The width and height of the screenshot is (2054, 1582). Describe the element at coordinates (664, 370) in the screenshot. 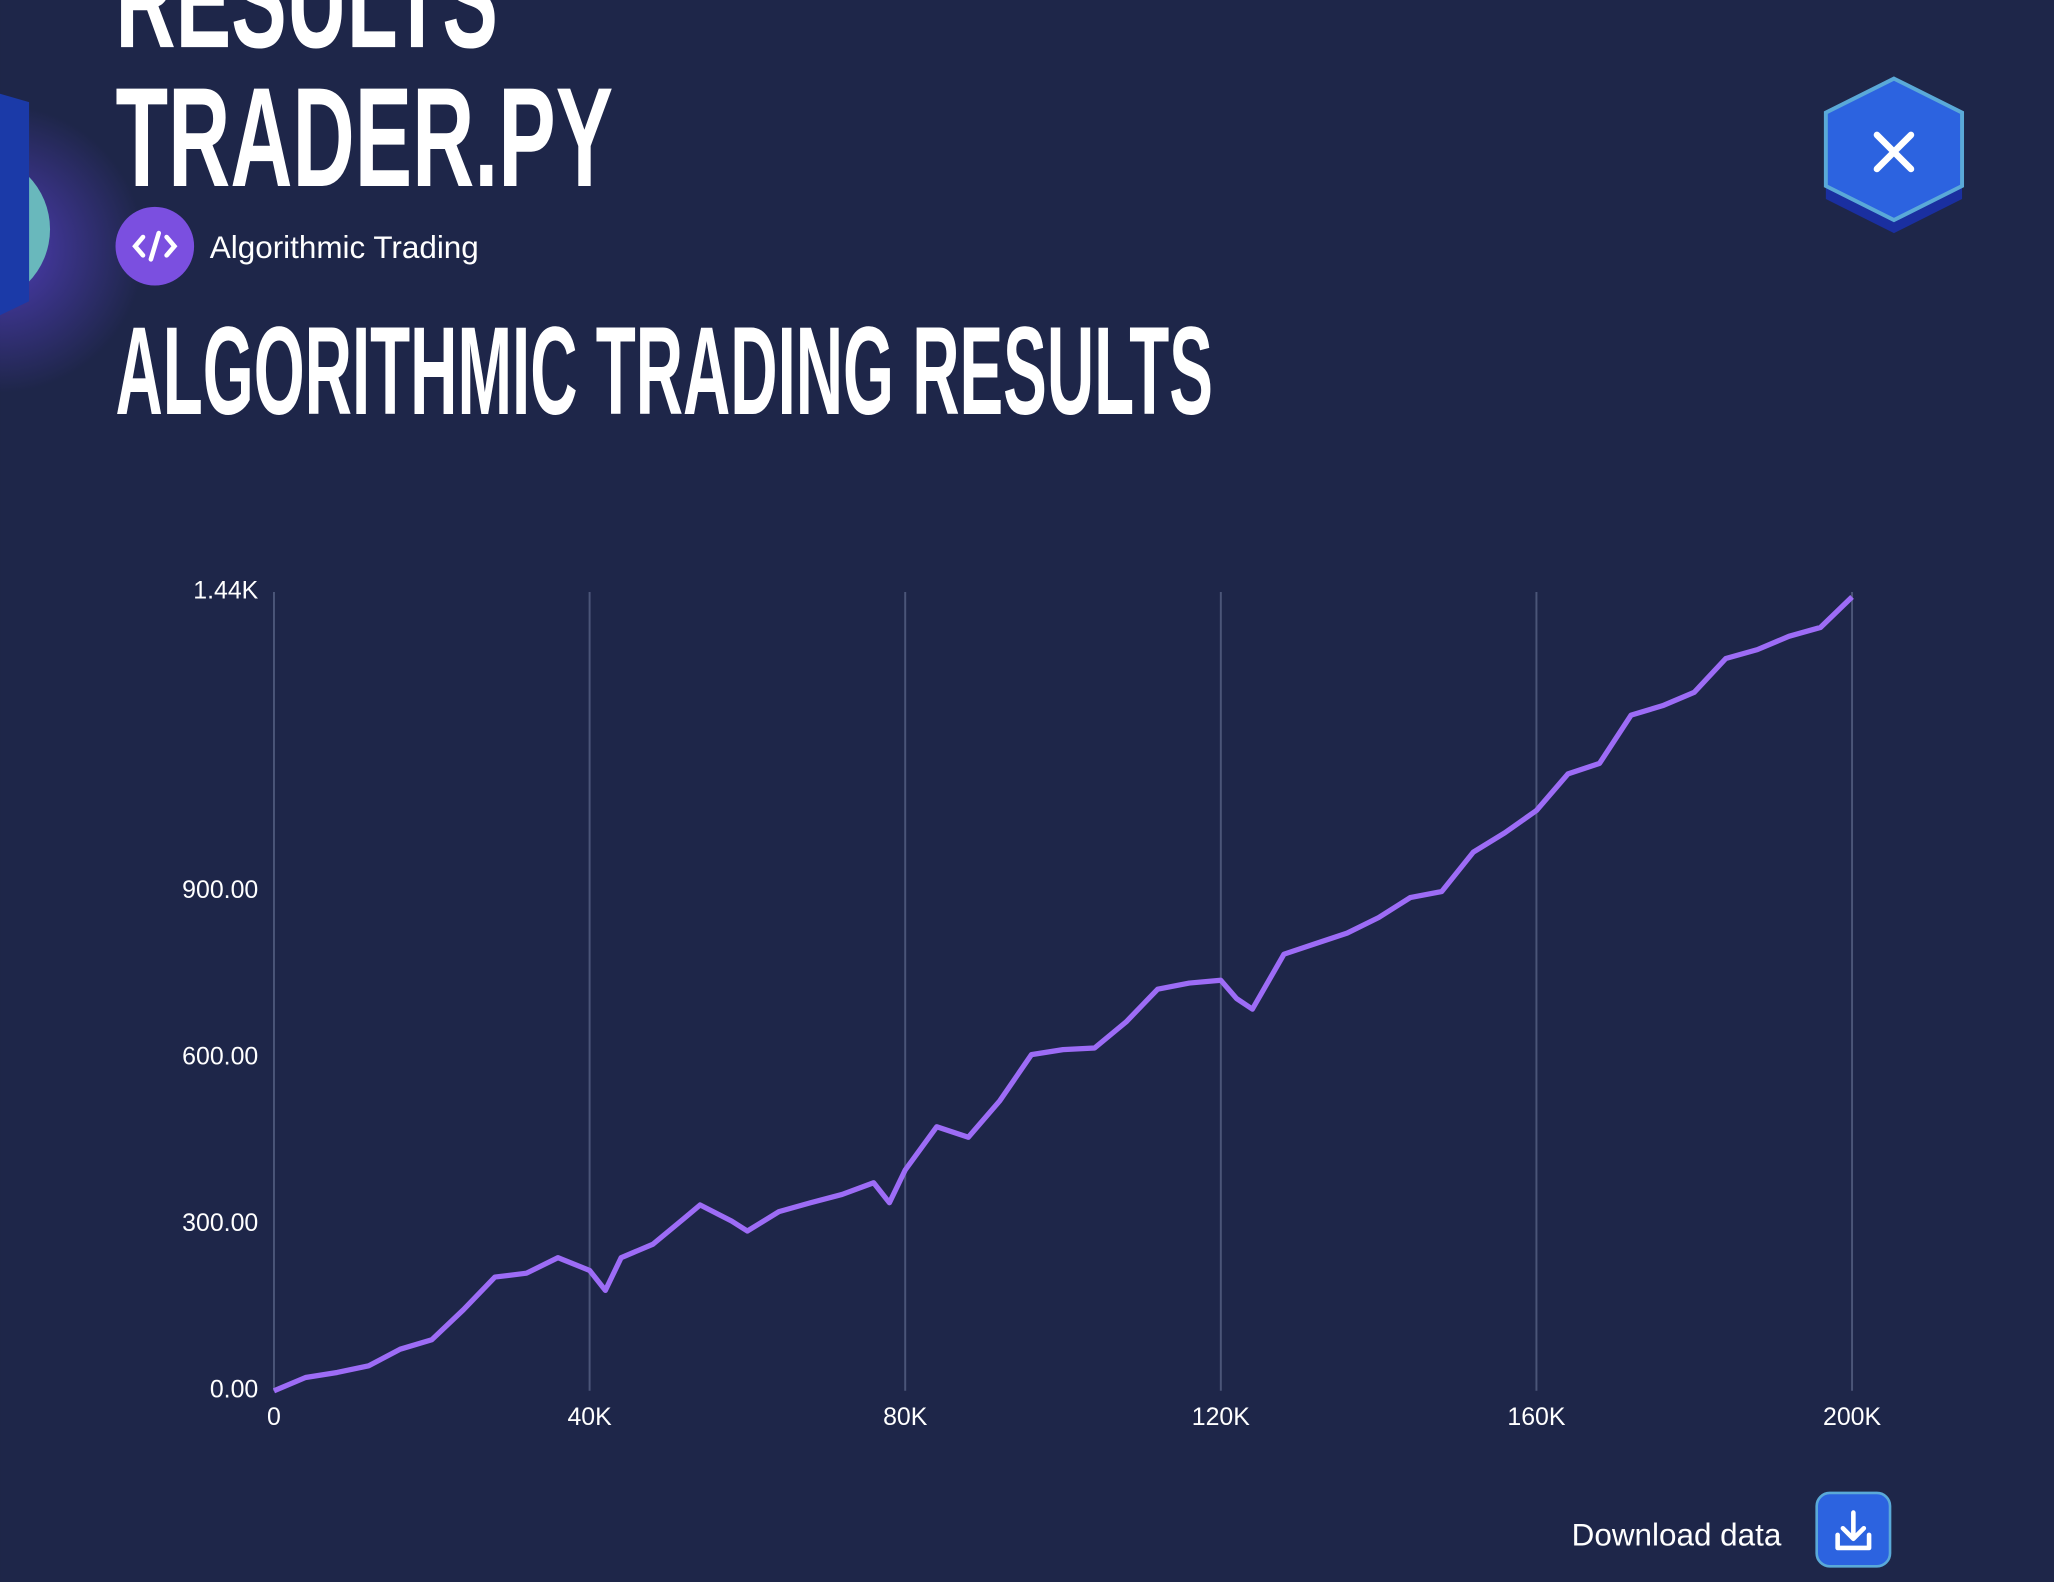

I see `chart-title: ALGORITHMIC TRADING RESULTS` at that location.